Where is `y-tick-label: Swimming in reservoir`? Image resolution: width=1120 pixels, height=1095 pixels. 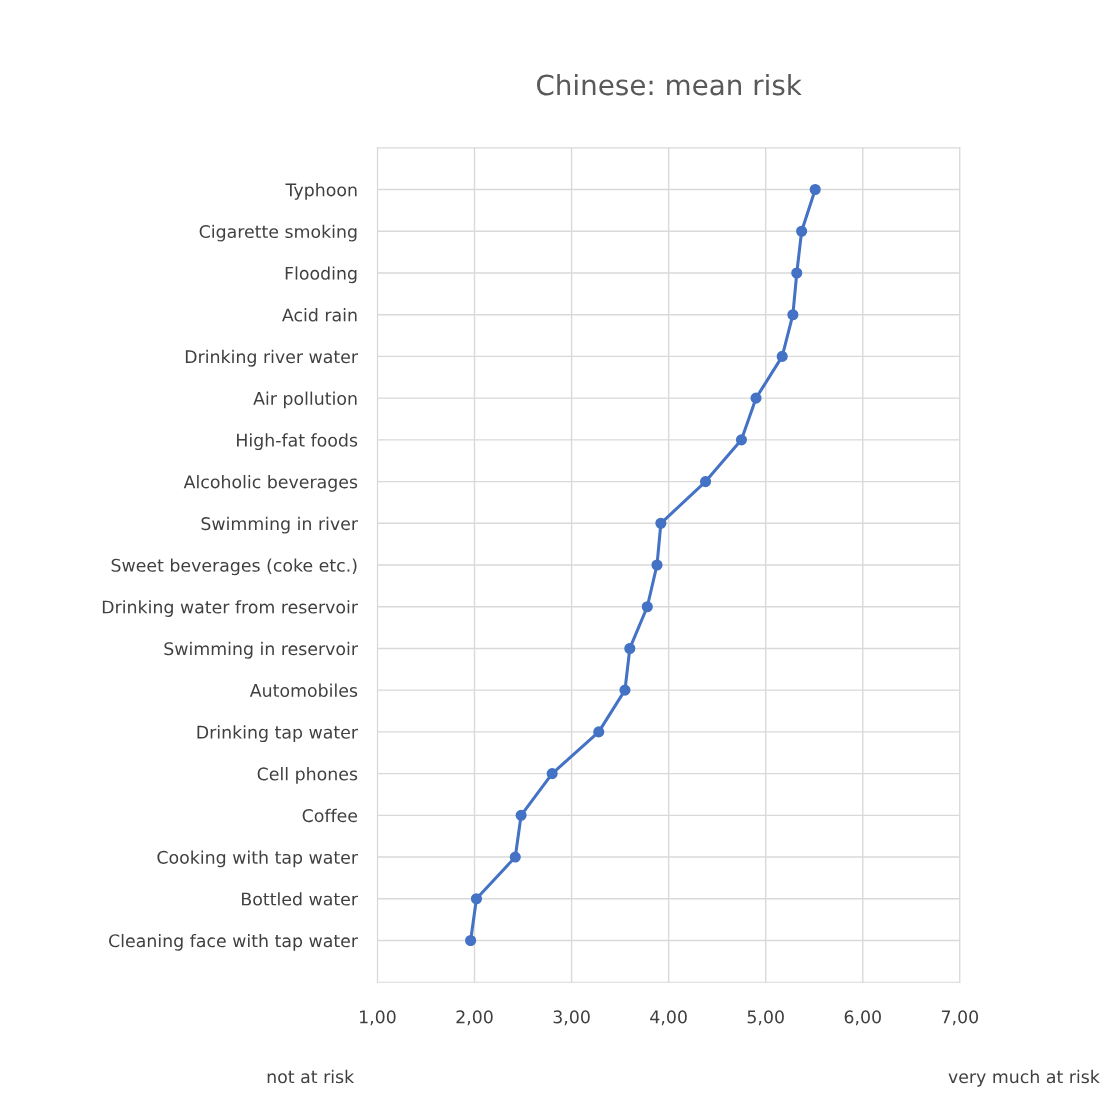 y-tick-label: Swimming in reservoir is located at coordinates (261, 650).